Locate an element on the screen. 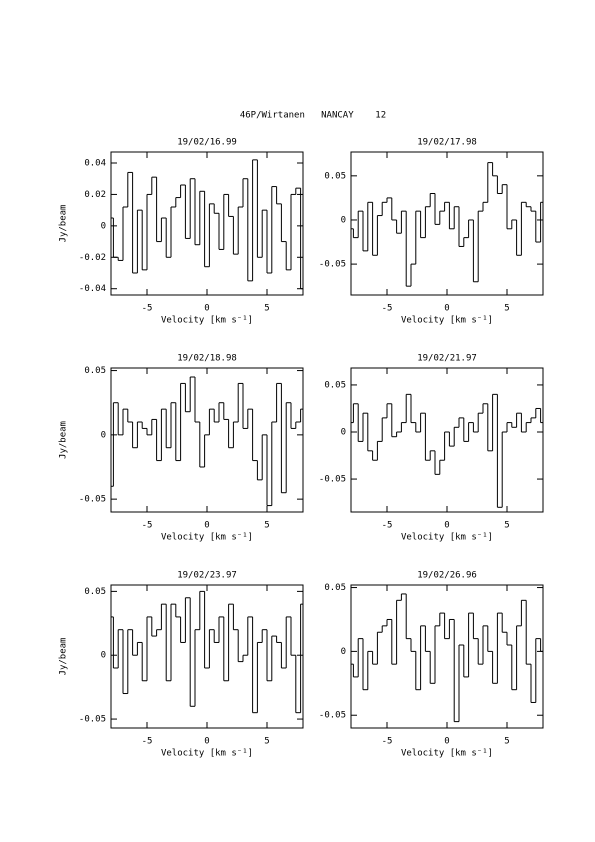 This screenshot has height=842, width=595. panel-title: 19/02/18.98 is located at coordinates (207, 359).